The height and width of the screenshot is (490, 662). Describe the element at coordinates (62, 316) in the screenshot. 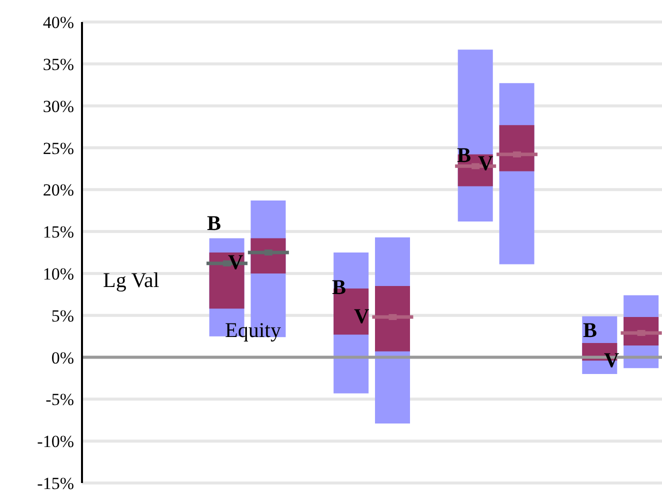

I see `y-tick-label: 5%` at that location.